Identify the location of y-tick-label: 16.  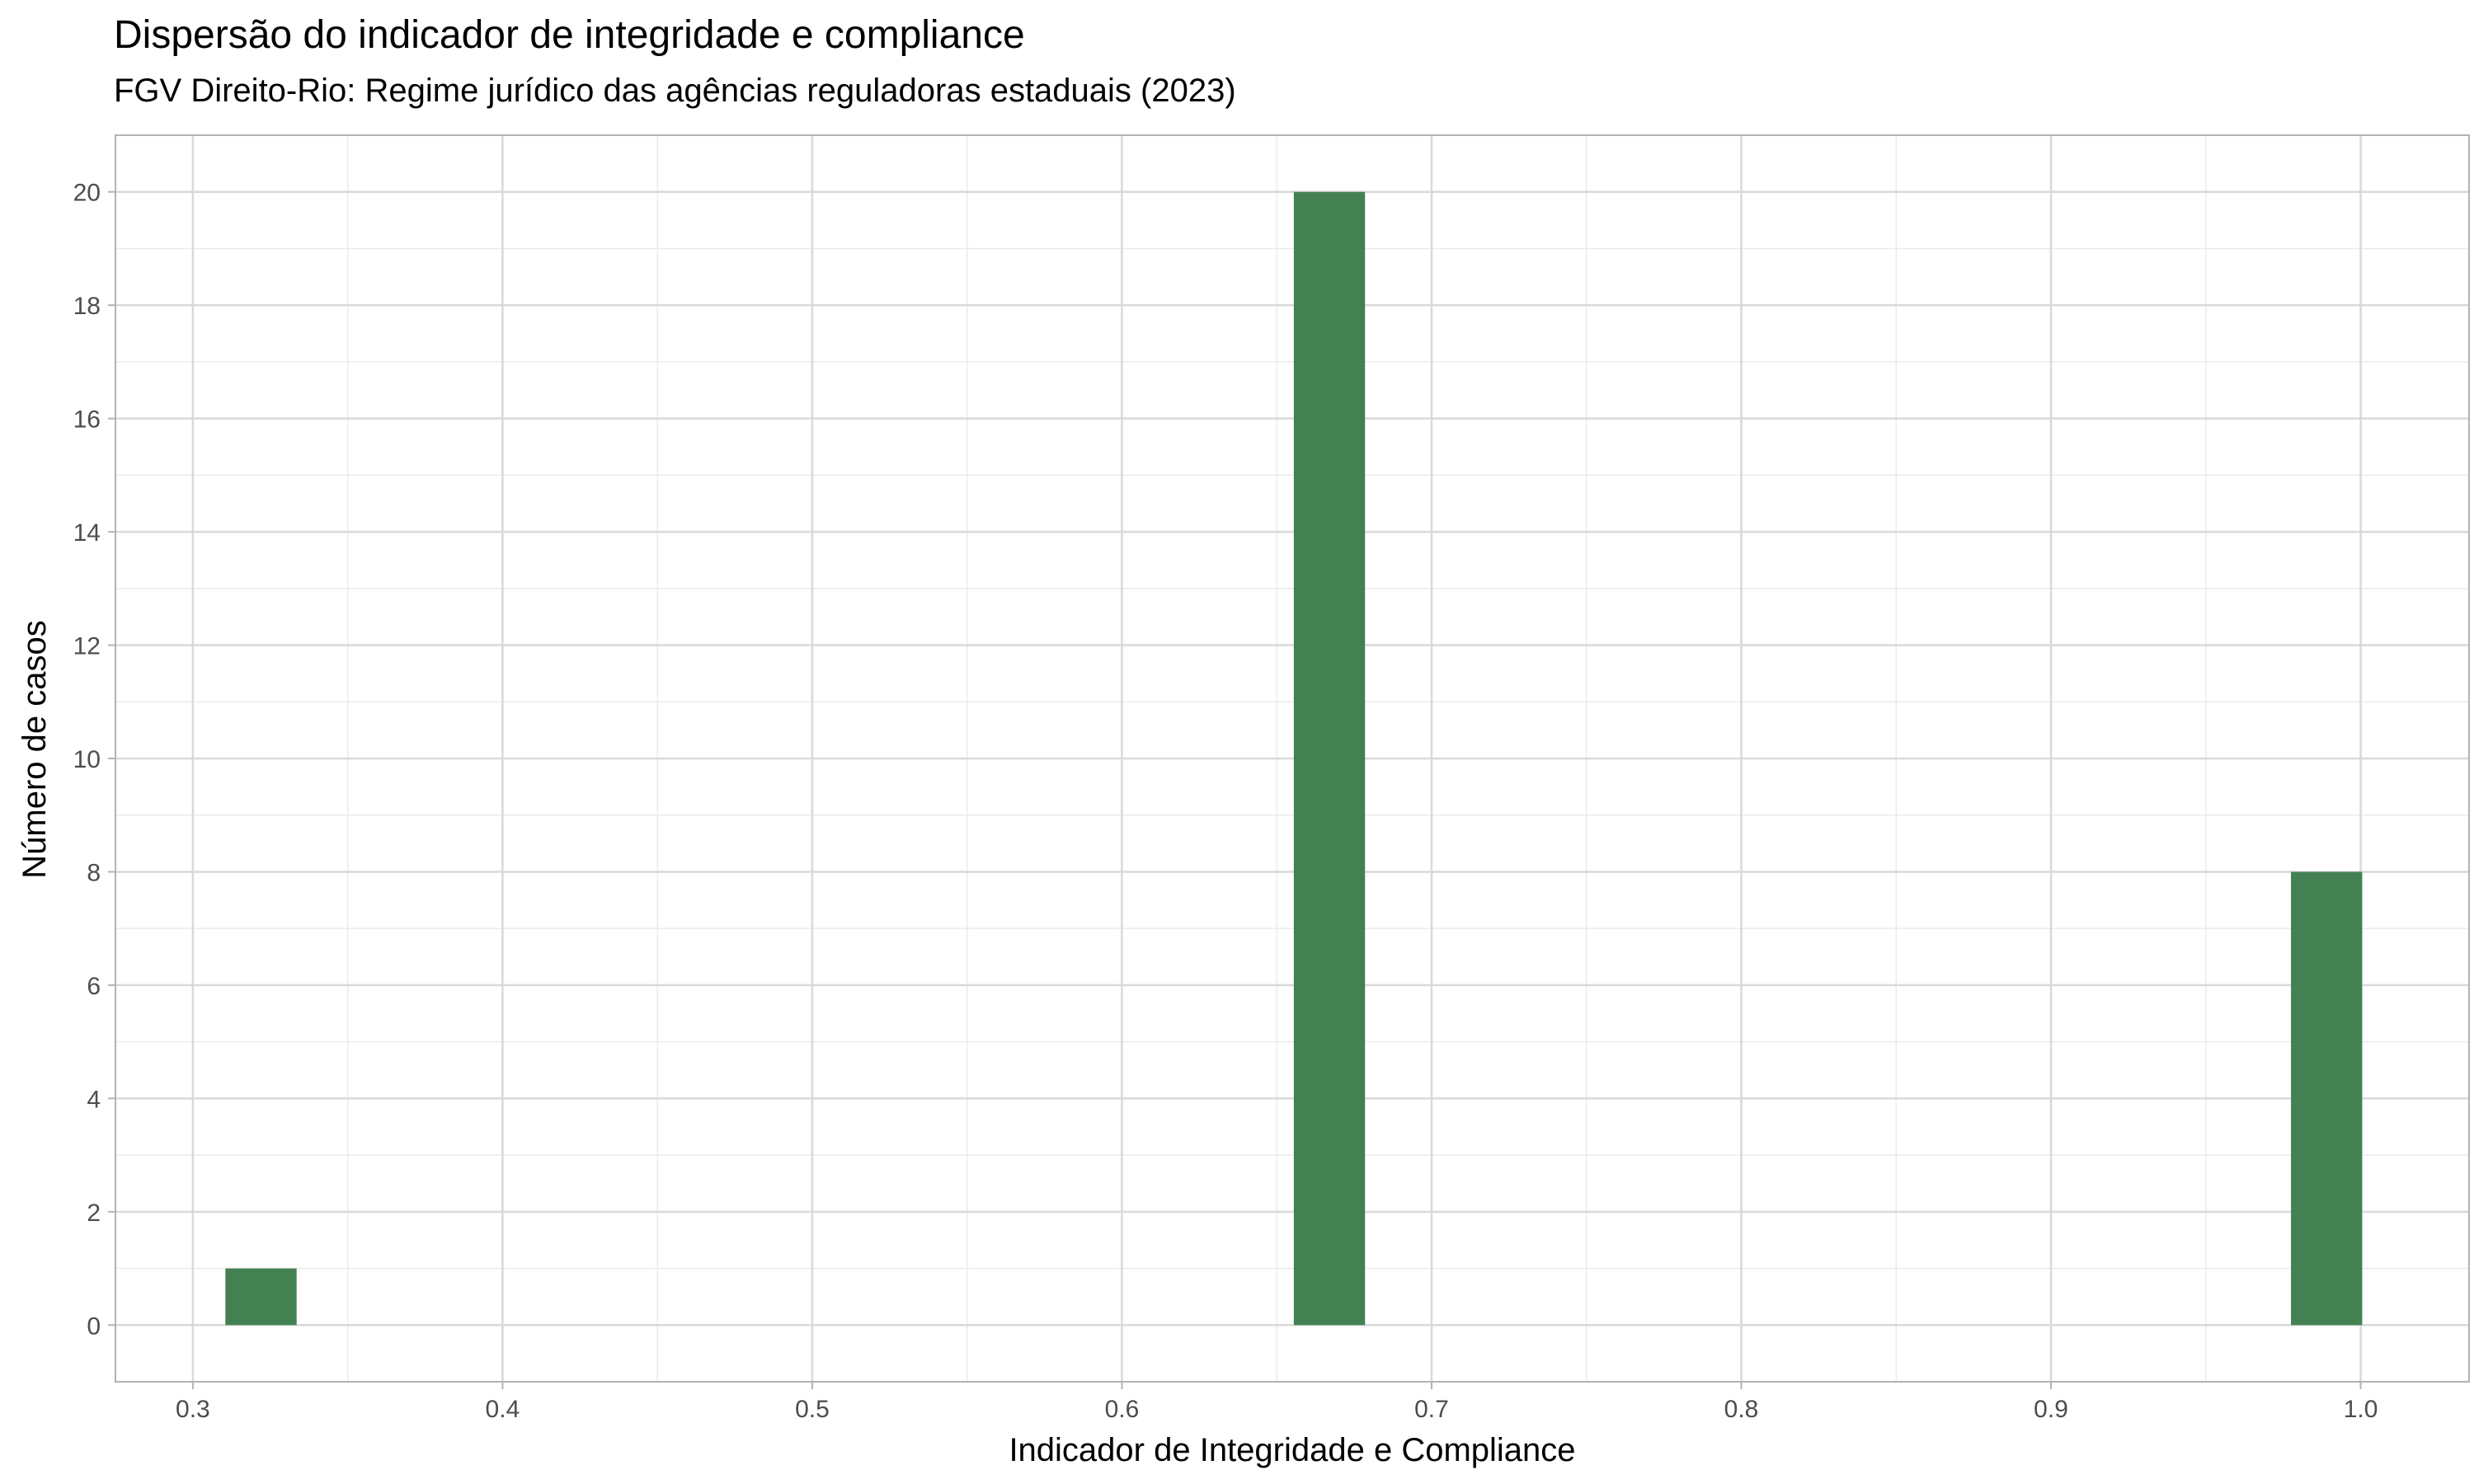
(87, 420).